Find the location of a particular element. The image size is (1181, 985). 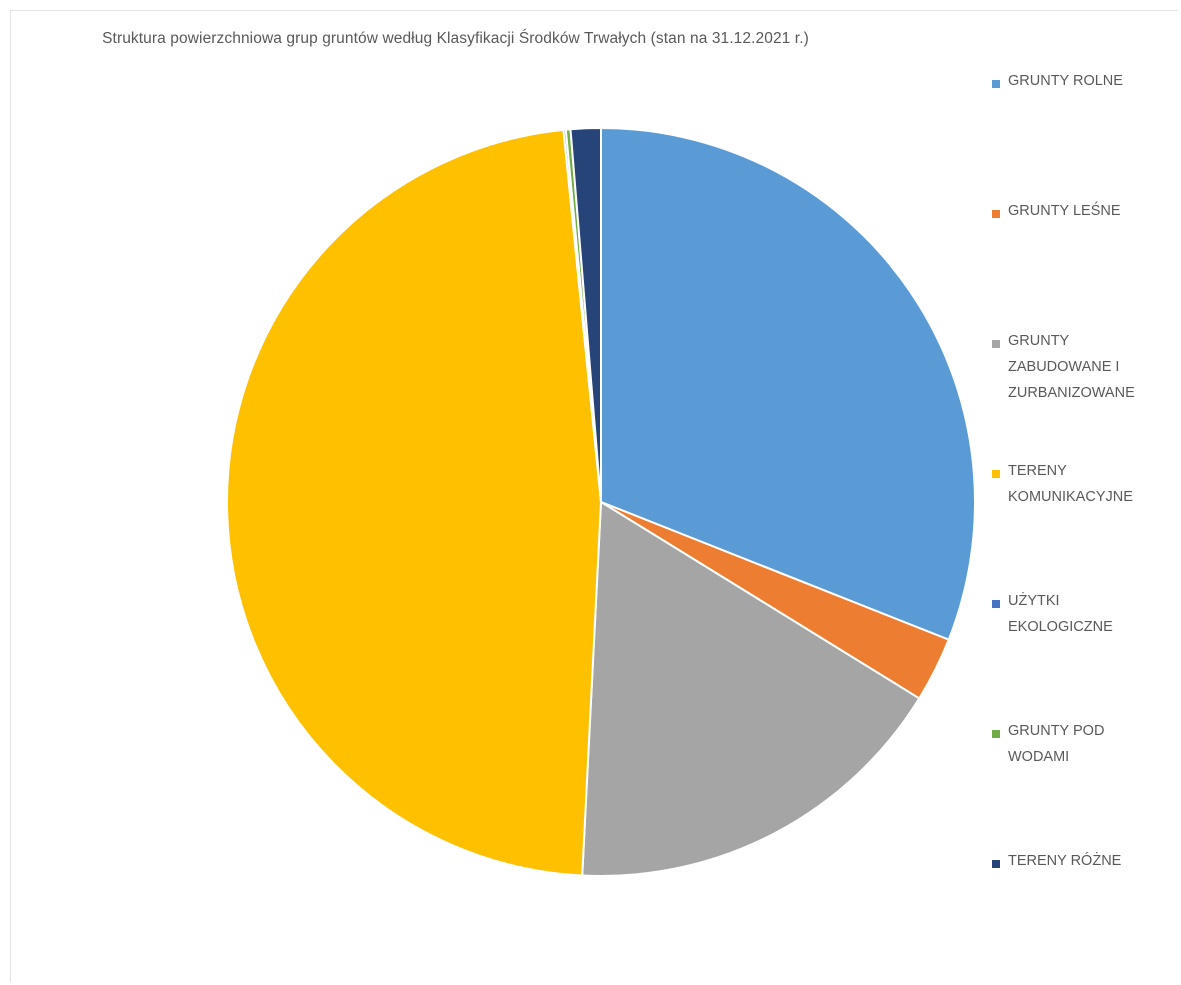

legend-item-5: GRUNTY POD WODAMI is located at coordinates (1055, 746).